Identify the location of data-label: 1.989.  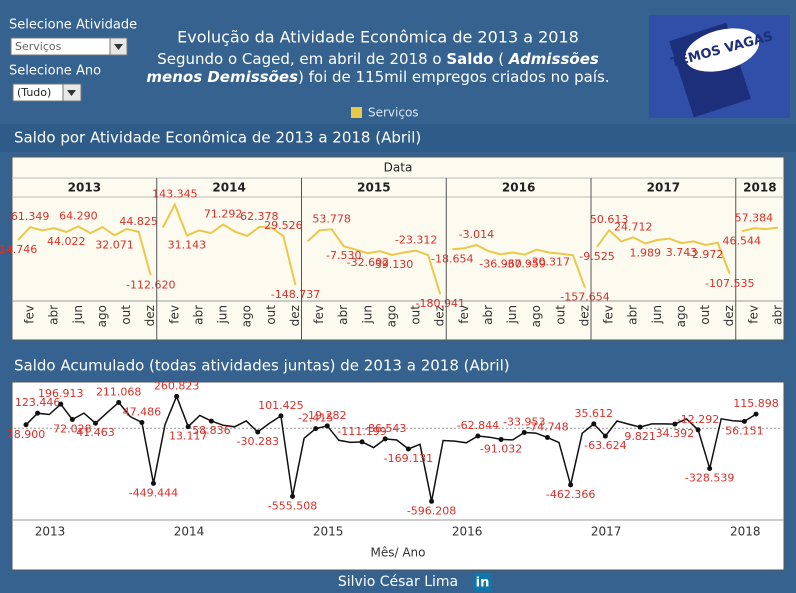
(646, 253).